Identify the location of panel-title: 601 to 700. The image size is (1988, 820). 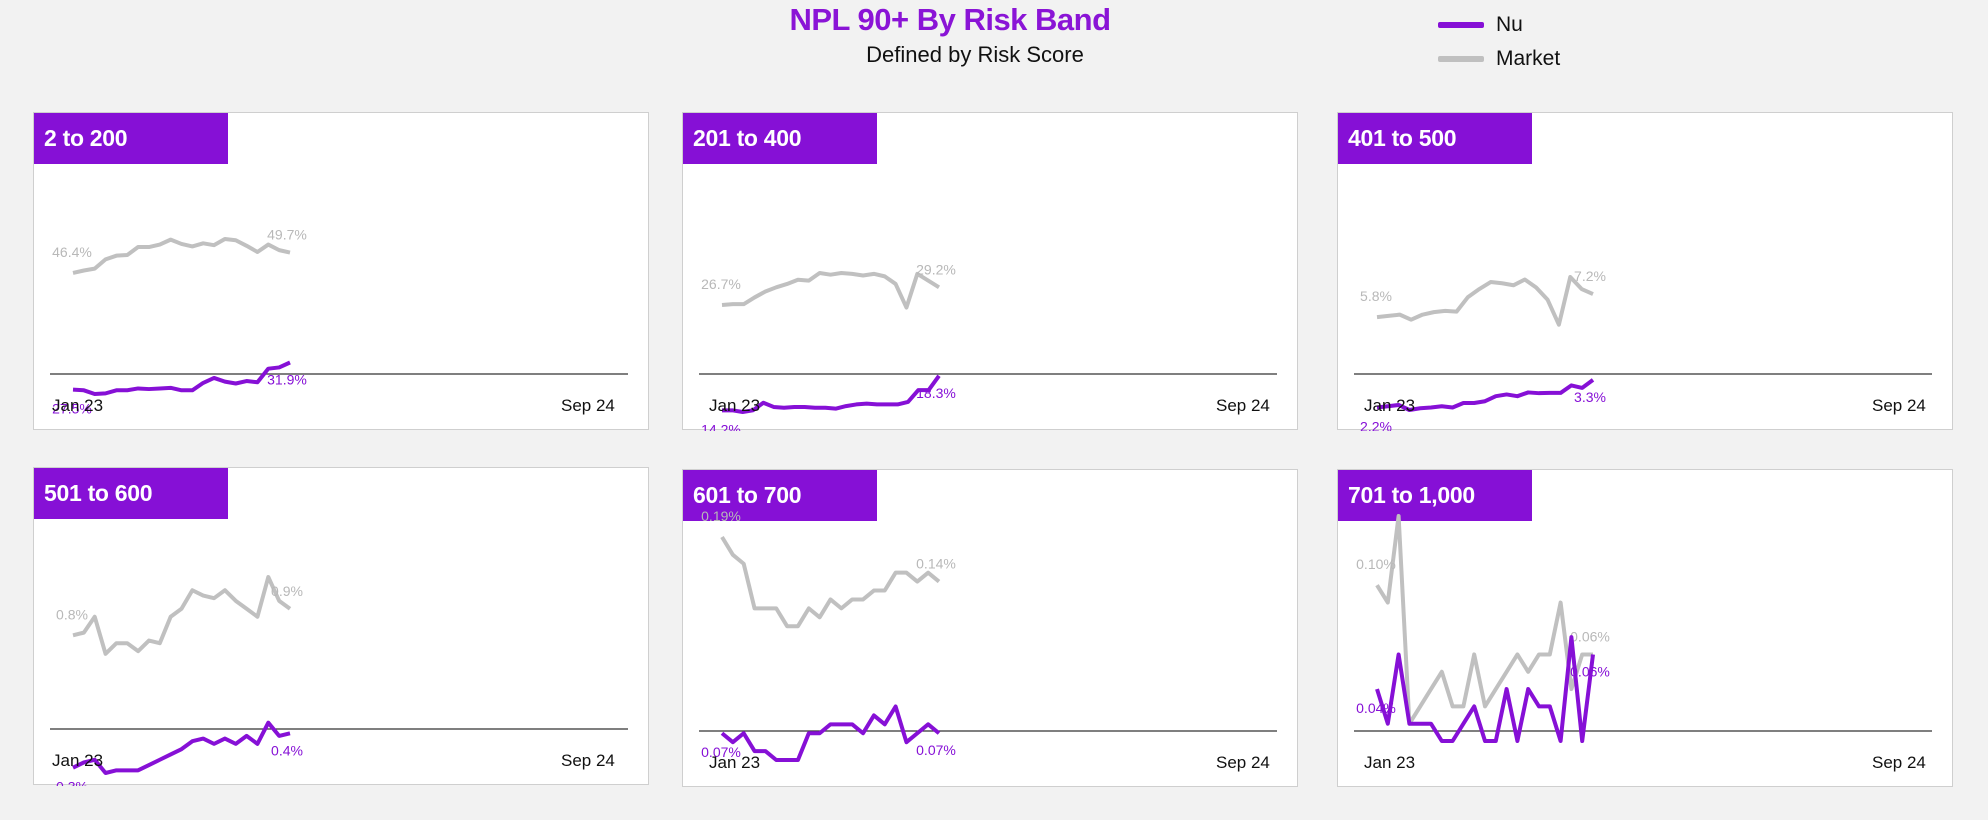
(780, 495).